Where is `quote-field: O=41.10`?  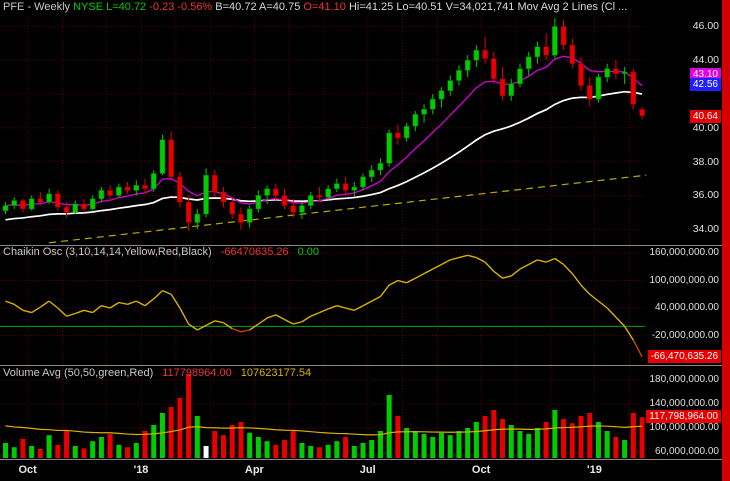 quote-field: O=41.10 is located at coordinates (326, 7).